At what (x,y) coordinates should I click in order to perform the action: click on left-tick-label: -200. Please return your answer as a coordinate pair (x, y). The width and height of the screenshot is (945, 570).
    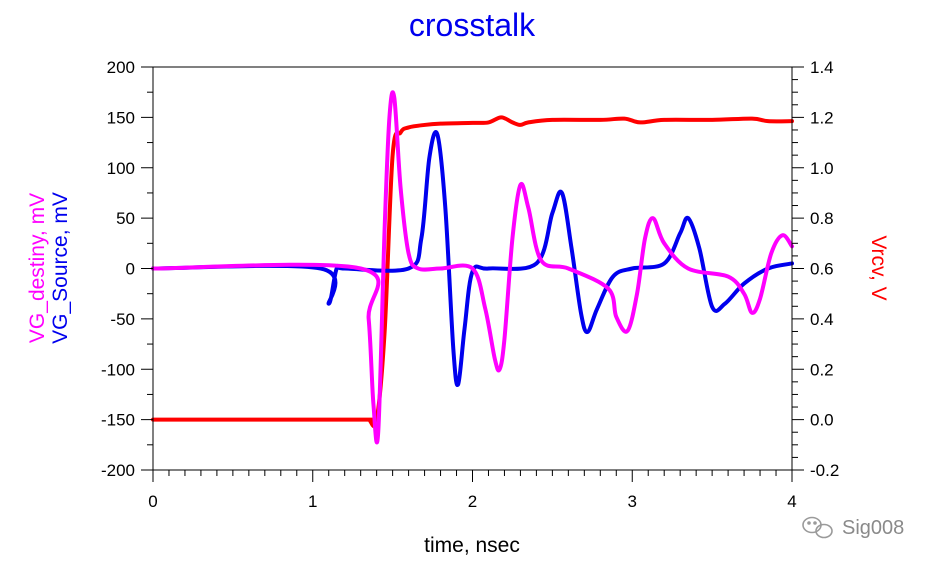
    Looking at the image, I should click on (118, 470).